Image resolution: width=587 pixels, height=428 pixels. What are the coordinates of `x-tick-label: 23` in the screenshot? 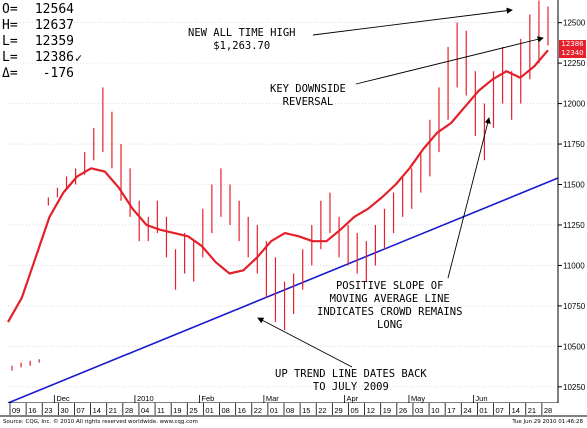 It's located at (48, 410).